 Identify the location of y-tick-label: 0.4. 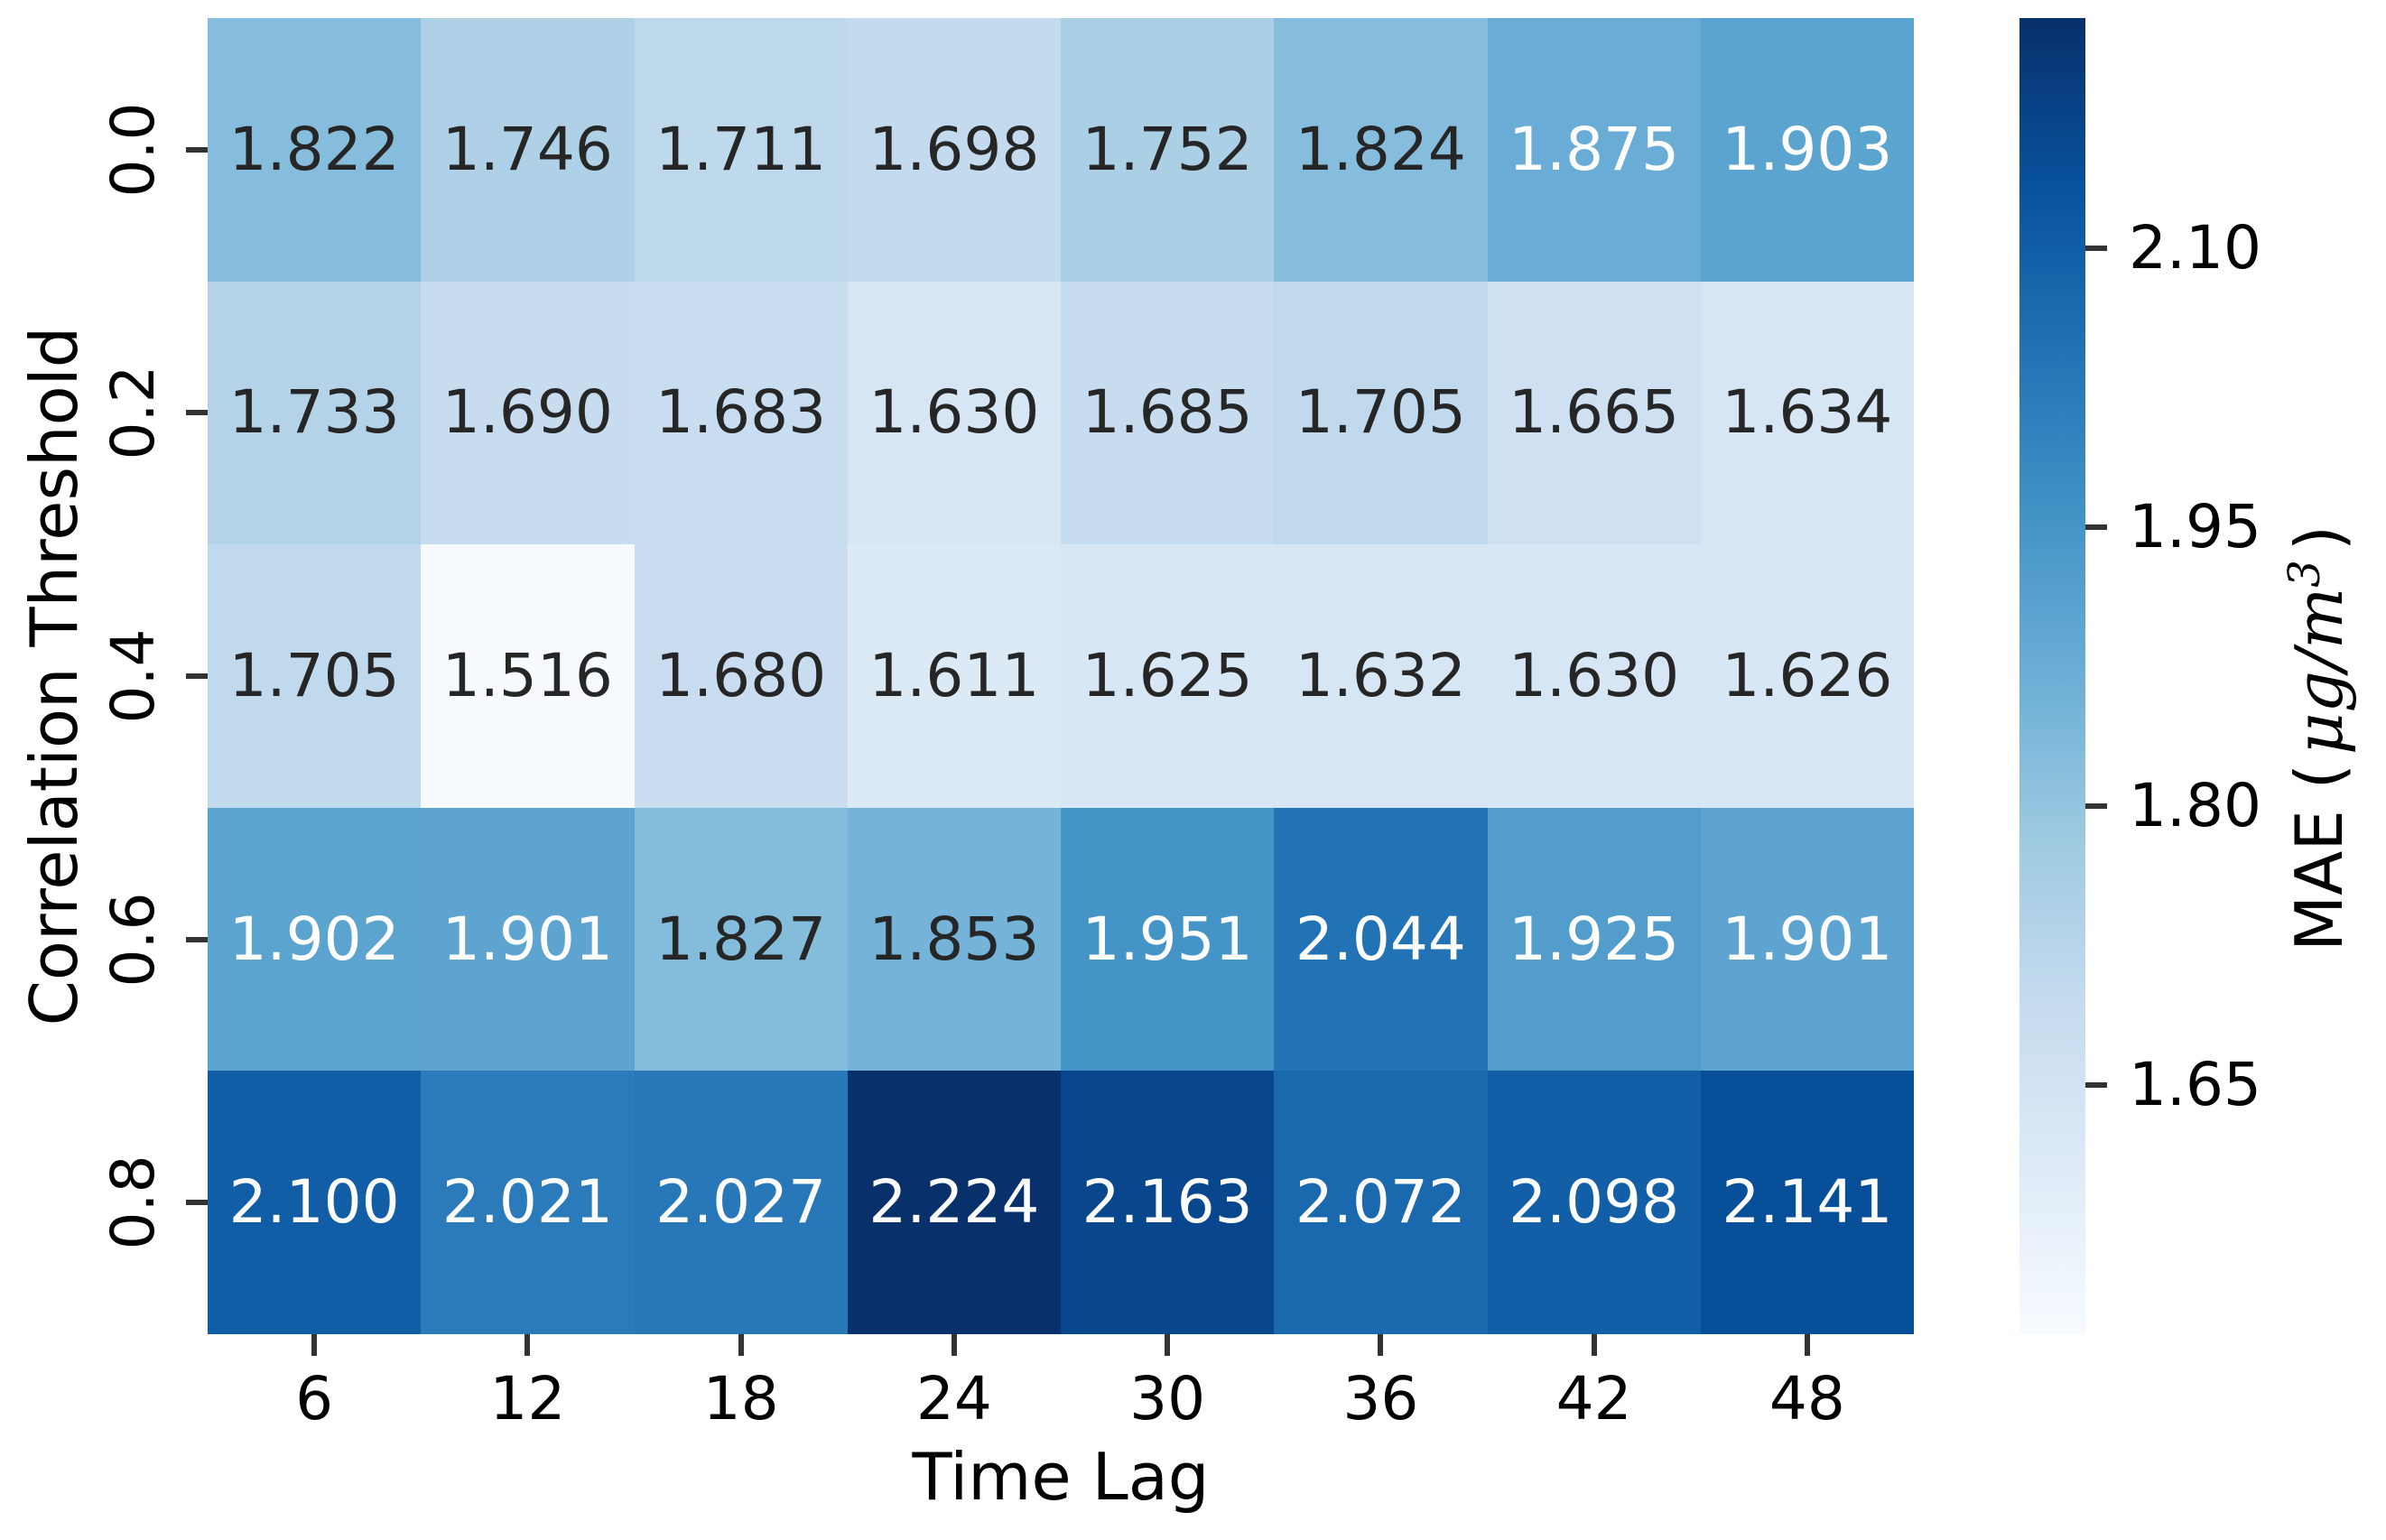
(133, 676).